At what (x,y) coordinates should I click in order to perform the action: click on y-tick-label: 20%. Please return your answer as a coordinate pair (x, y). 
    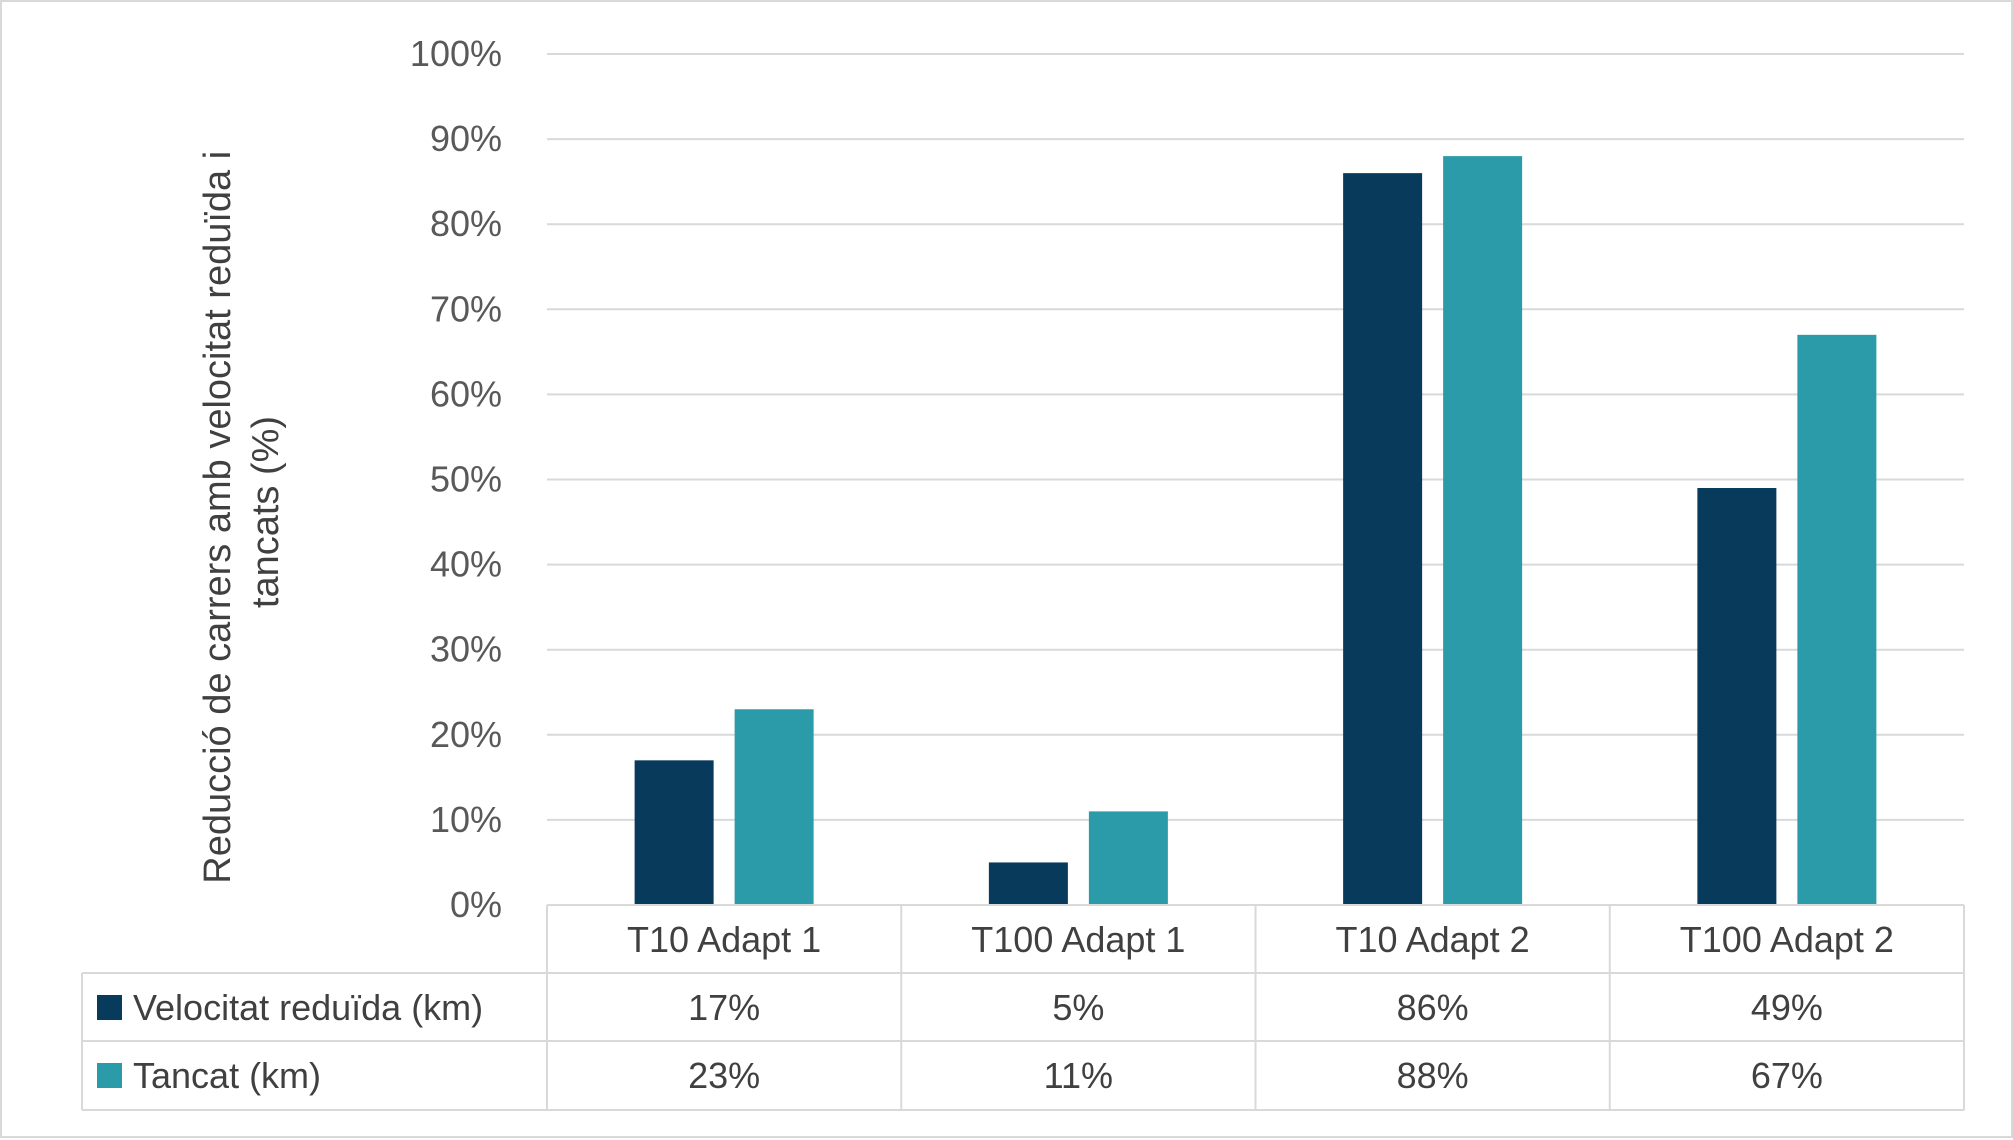
    Looking at the image, I should click on (466, 734).